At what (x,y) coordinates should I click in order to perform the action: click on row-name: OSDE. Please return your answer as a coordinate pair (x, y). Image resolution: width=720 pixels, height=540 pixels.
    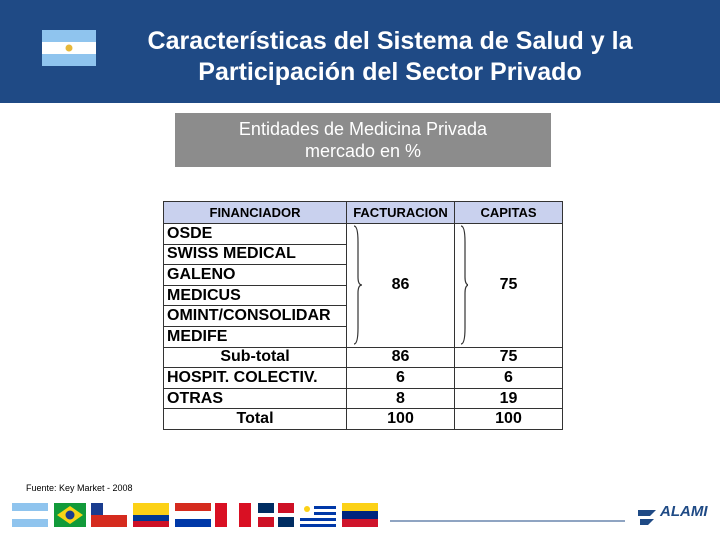
    Looking at the image, I should click on (255, 234).